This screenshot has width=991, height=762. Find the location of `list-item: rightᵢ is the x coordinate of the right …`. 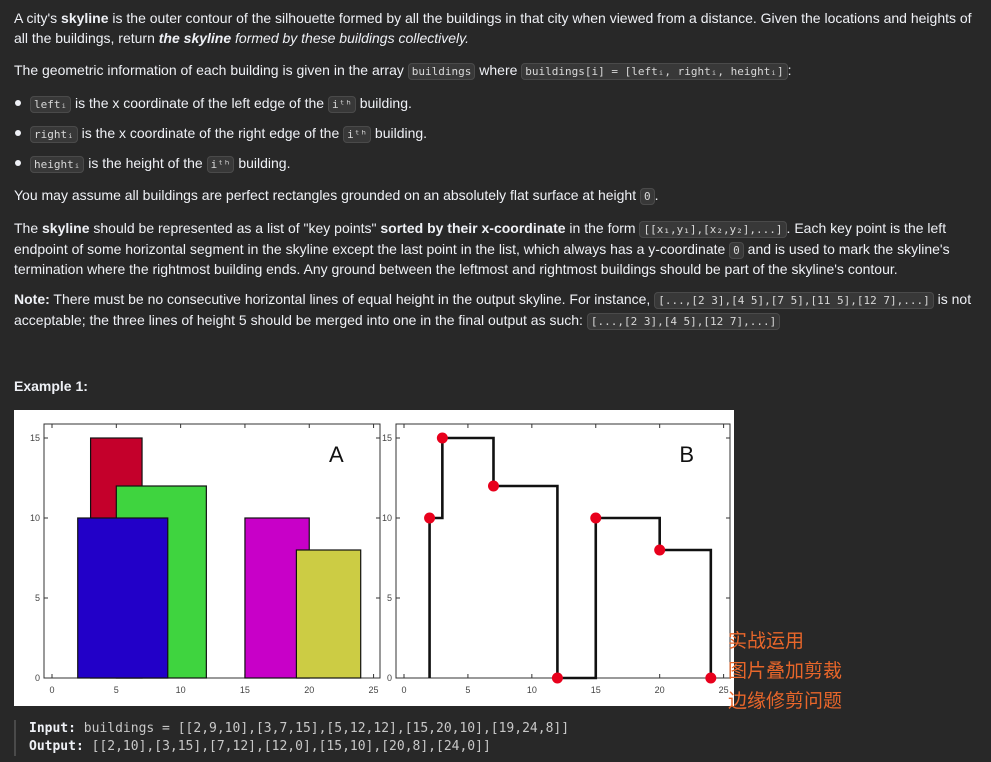

list-item: rightᵢ is the x coordinate of the right … is located at coordinates (220, 137).